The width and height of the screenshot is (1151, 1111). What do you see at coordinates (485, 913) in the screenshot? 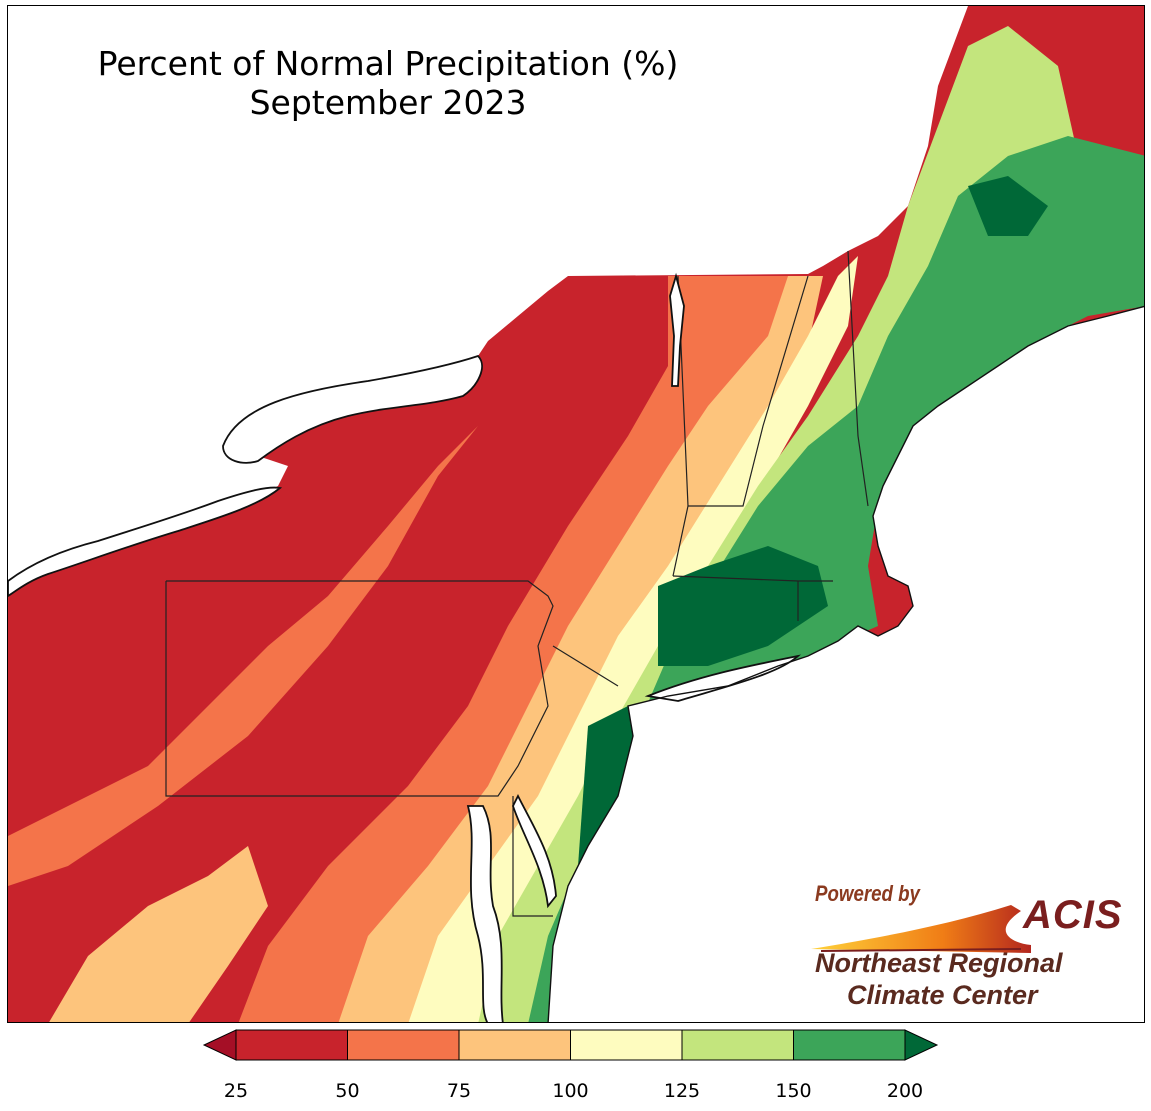
I see `chesapeake-bay` at bounding box center [485, 913].